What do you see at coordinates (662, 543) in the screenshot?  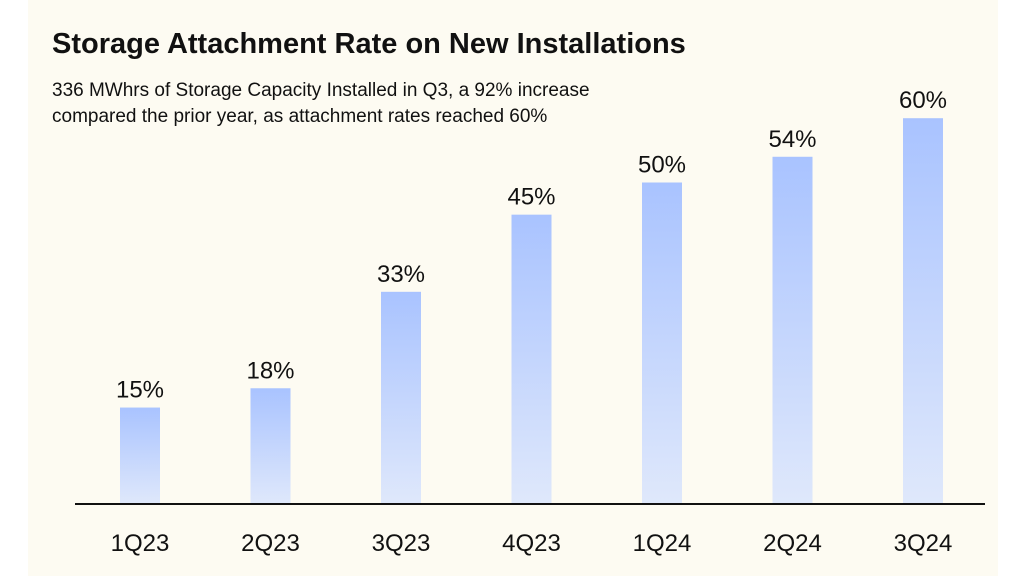 I see `category-label-1q24: 1Q24` at bounding box center [662, 543].